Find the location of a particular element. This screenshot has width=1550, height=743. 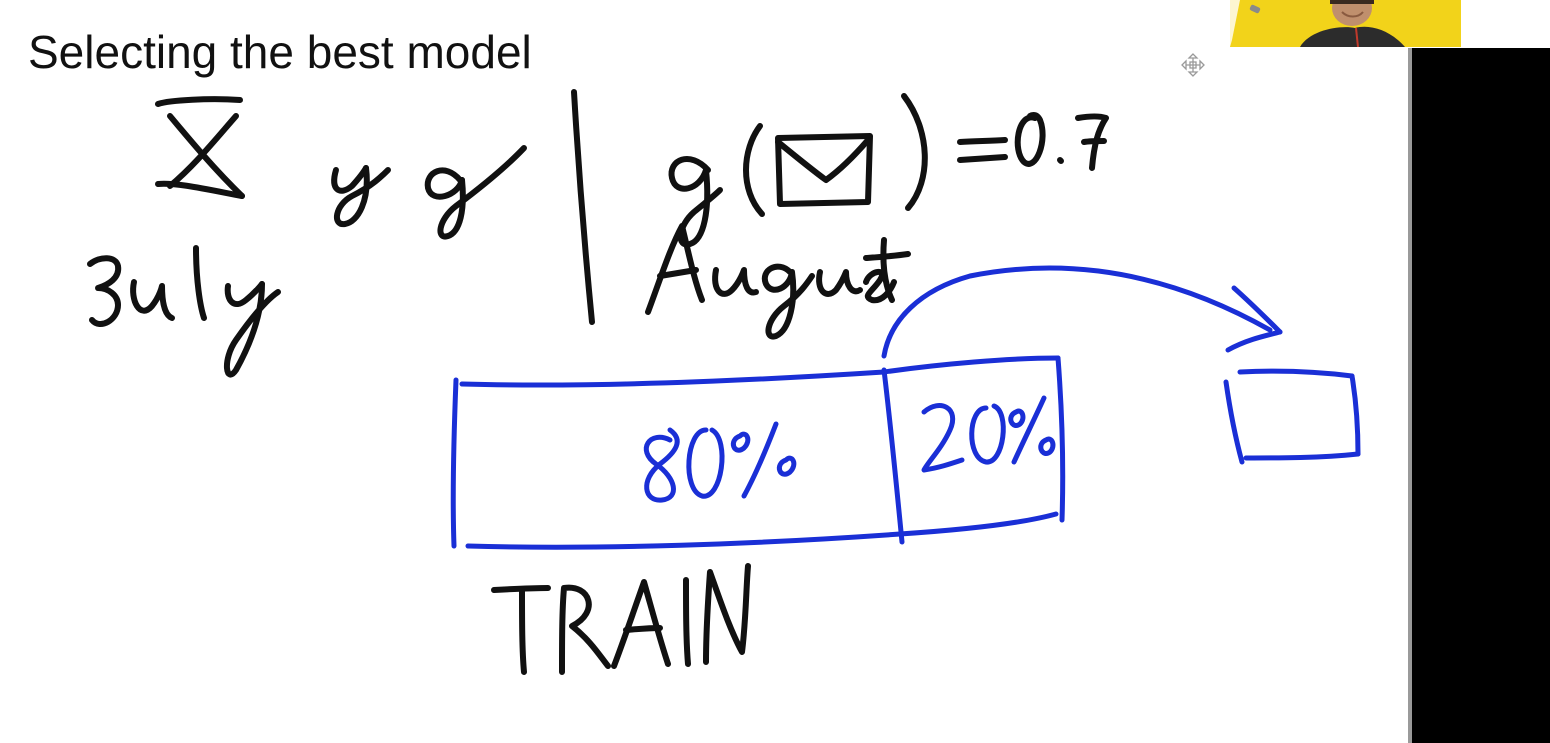

test-box is located at coordinates (1292, 416).